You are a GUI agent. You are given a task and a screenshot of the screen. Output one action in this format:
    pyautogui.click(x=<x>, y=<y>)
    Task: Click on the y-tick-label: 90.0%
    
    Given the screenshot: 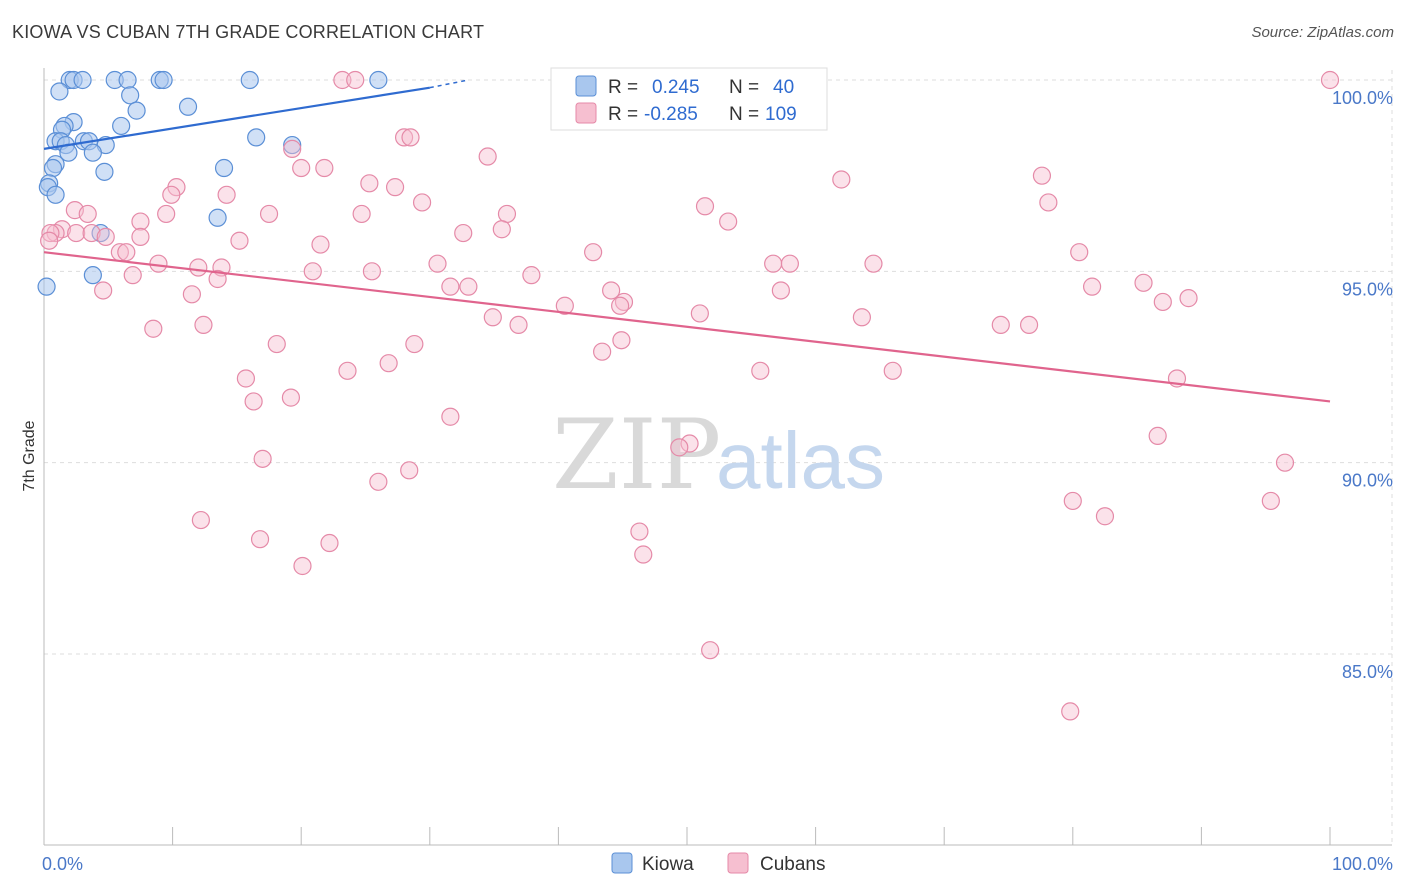 What is the action you would take?
    pyautogui.click(x=1367, y=481)
    